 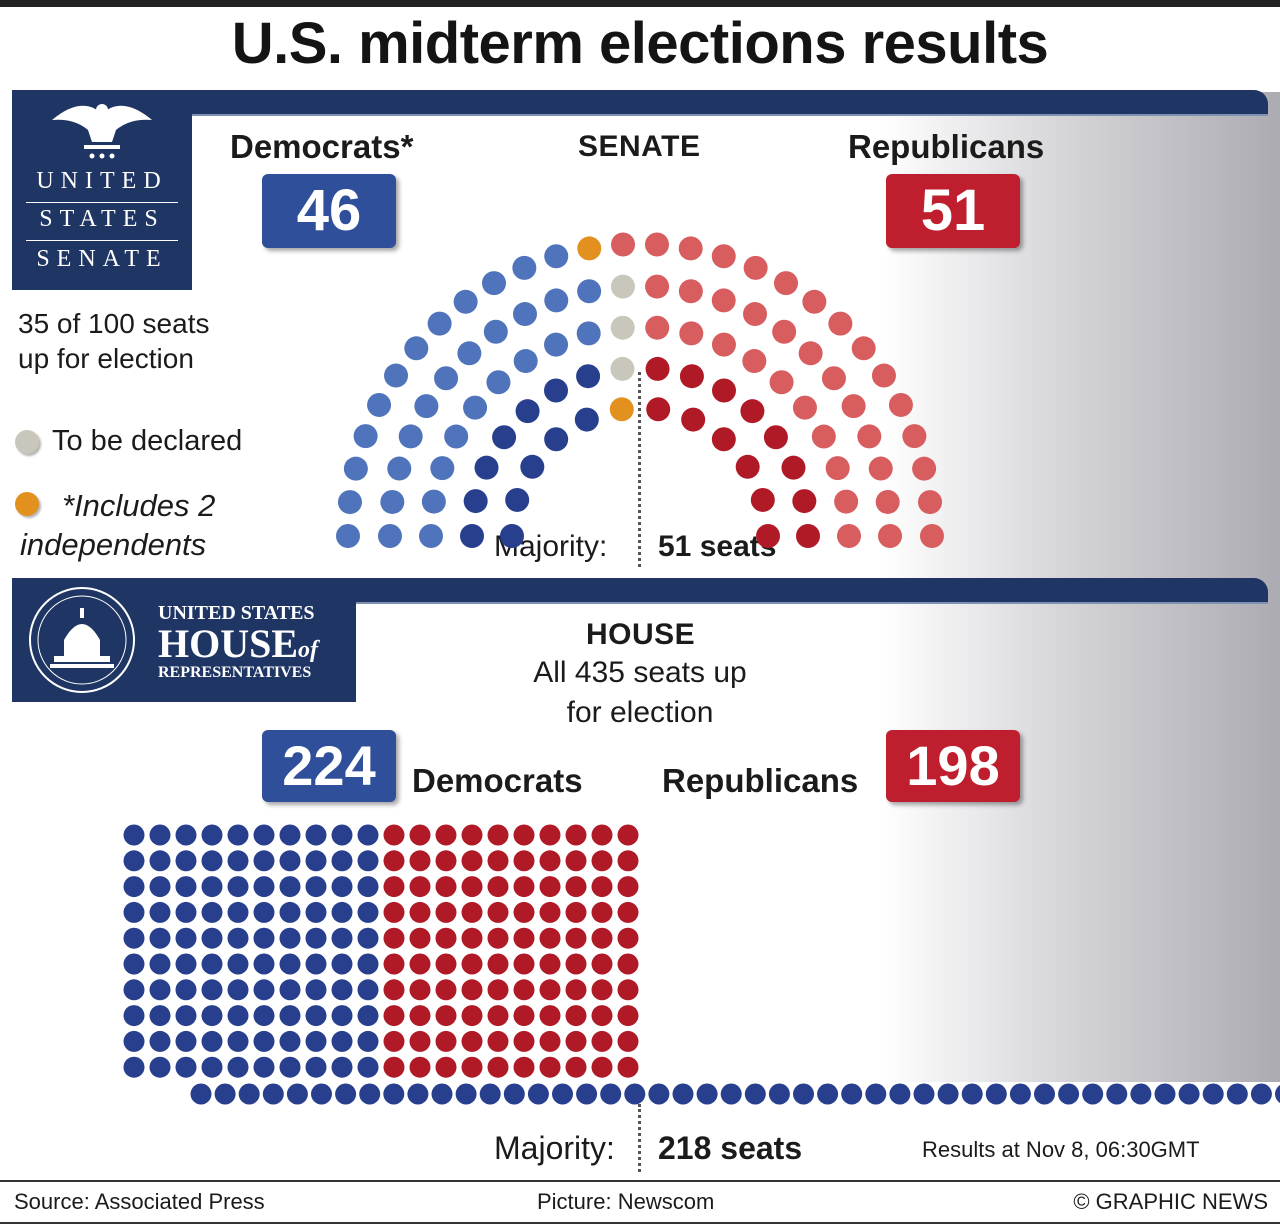 What do you see at coordinates (102, 219) in the screenshot?
I see `senate-emblem-line2: STATES` at bounding box center [102, 219].